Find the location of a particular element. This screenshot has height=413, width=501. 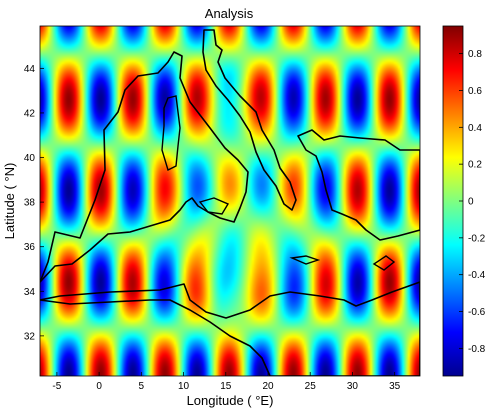

x-axis: -5 0 5 10 15 20 25 30 35 is located at coordinates (226, 382).